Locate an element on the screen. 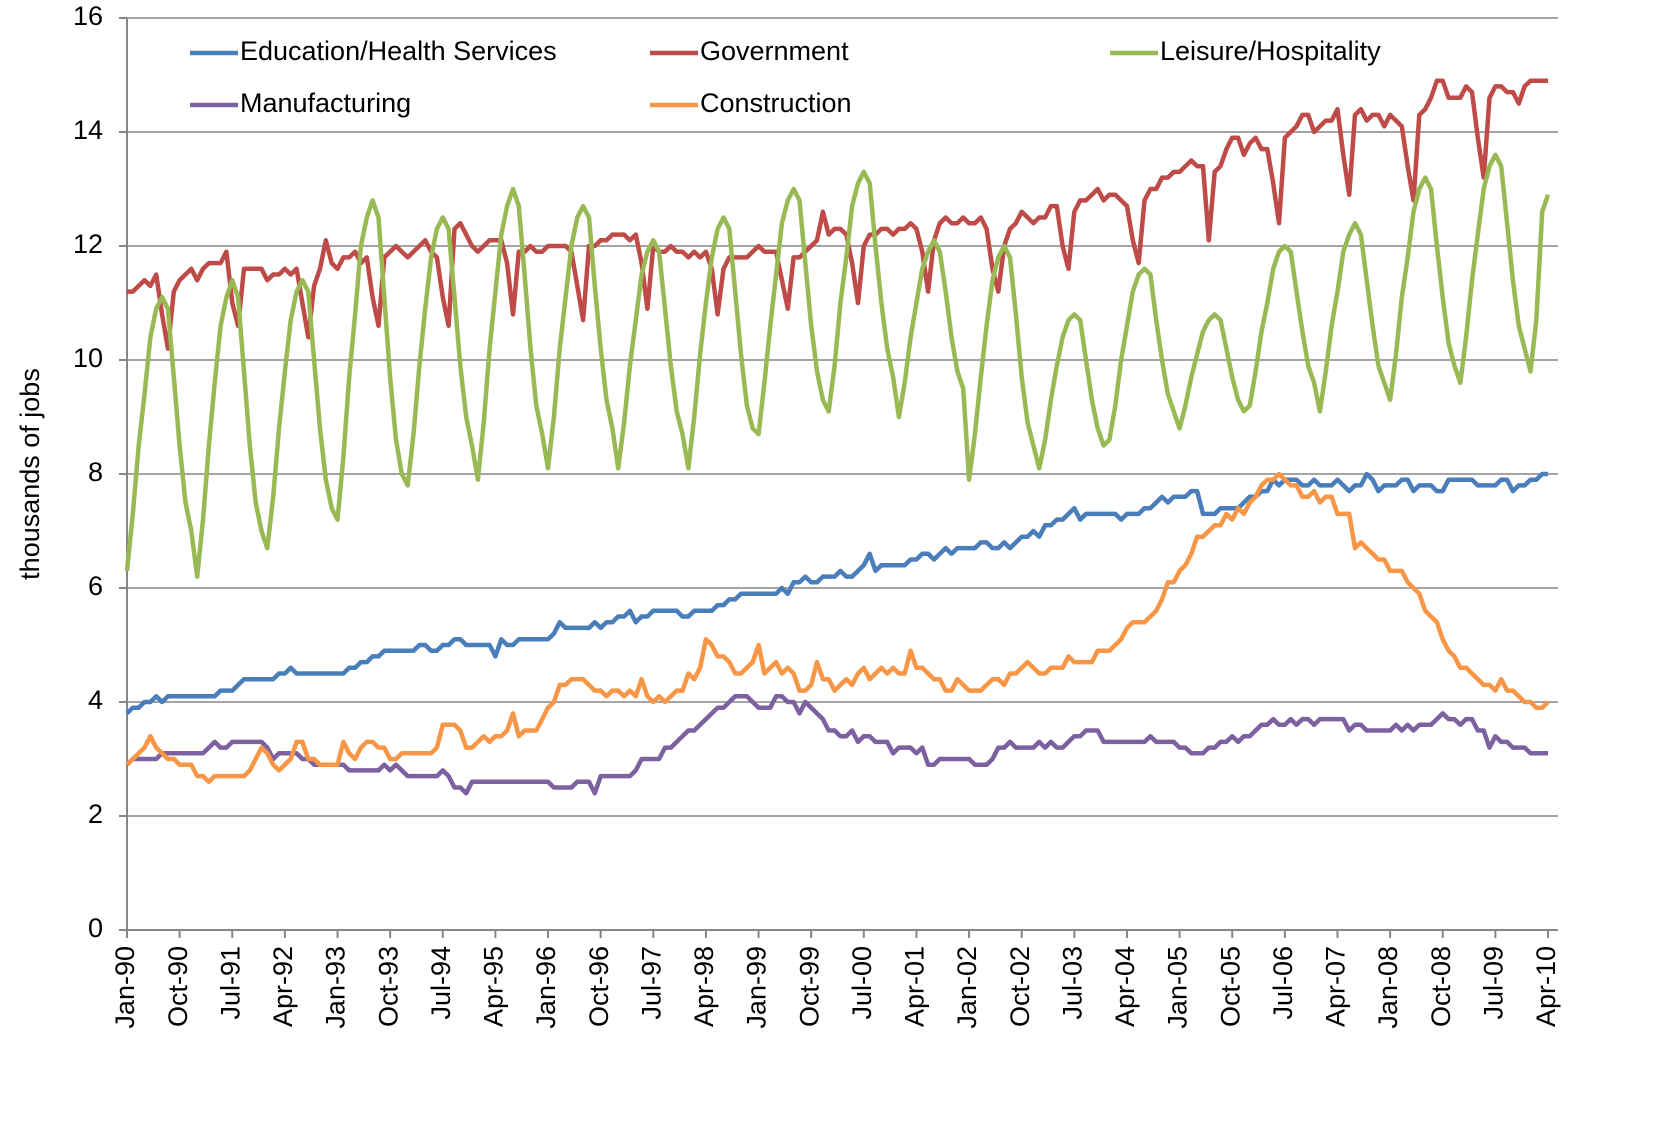 The width and height of the screenshot is (1669, 1124). x-tick-label: Oct-08 is located at coordinates (1441, 986).